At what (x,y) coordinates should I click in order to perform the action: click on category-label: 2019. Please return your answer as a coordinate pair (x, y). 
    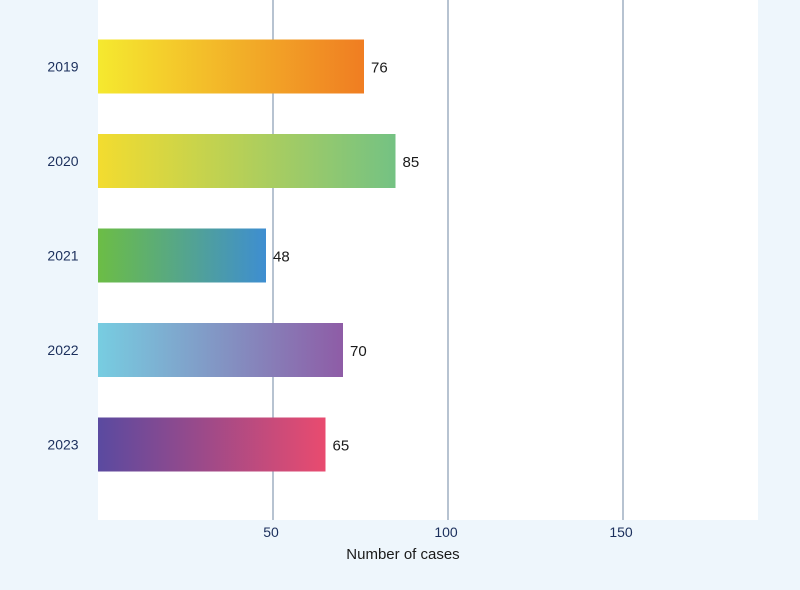
    Looking at the image, I should click on (62, 67).